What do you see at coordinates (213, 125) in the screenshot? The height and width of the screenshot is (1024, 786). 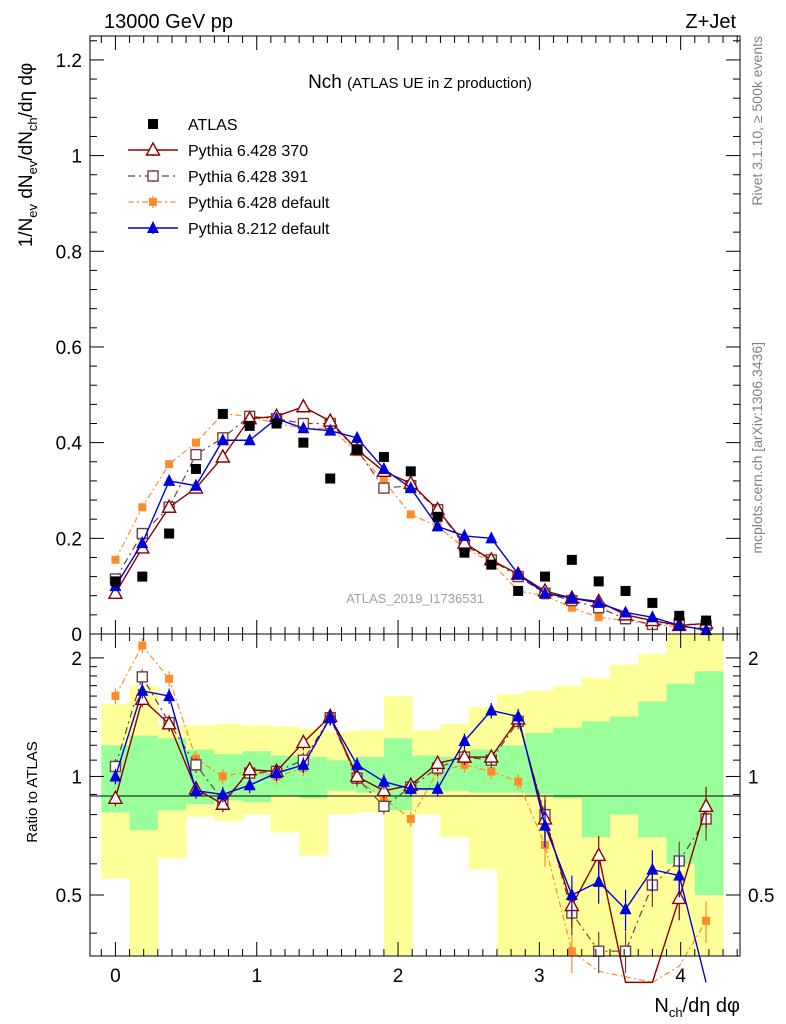 I see `legend-label: ATLAS` at bounding box center [213, 125].